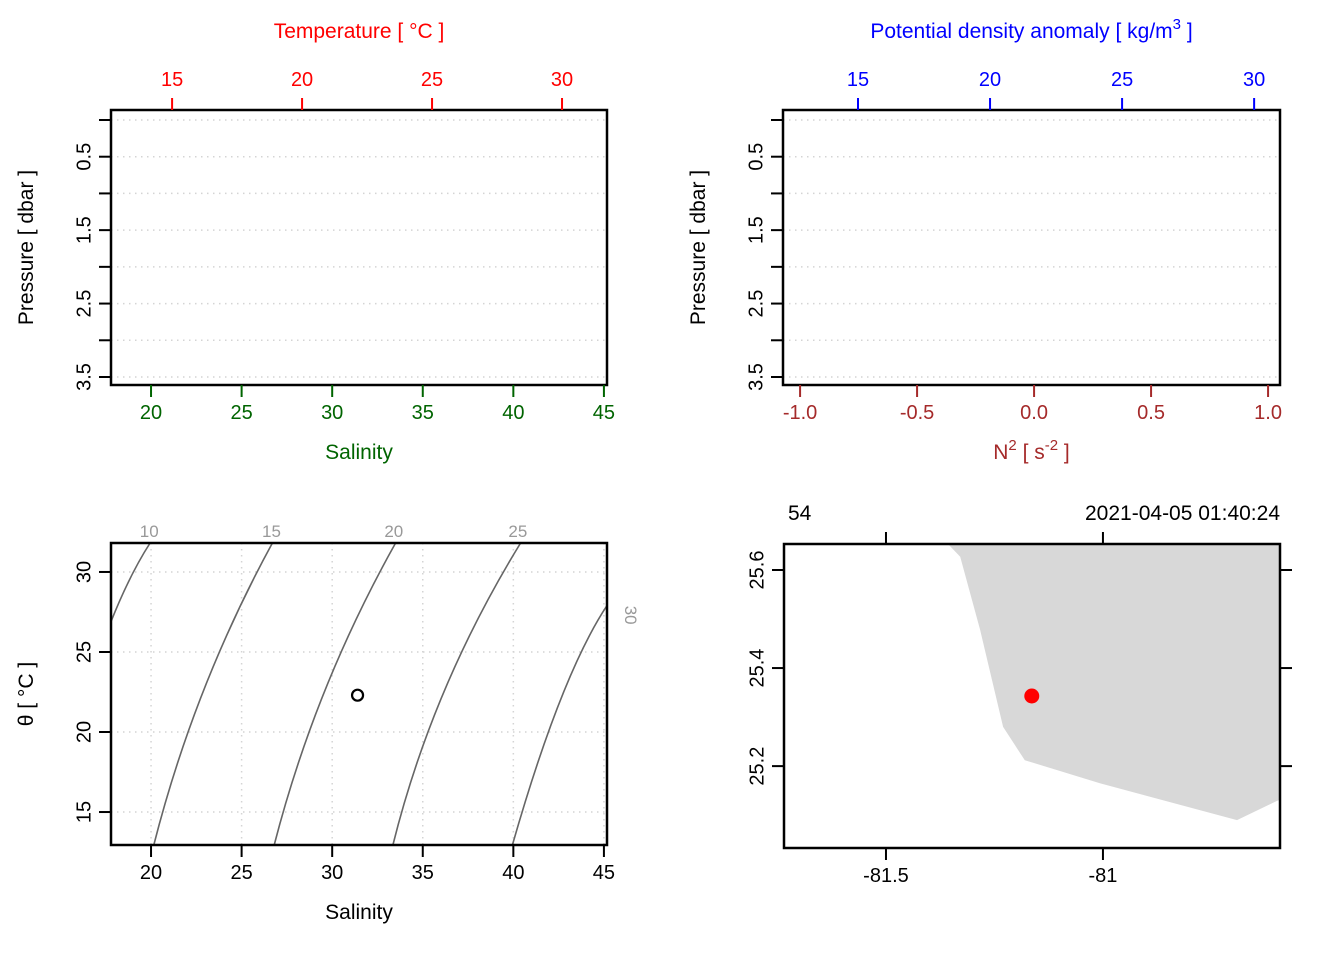 This screenshot has height=960, width=1344. Describe the element at coordinates (1031, 29) in the screenshot. I see `axis-title-top: Potential density anomaly [ kg/m3 ]` at that location.